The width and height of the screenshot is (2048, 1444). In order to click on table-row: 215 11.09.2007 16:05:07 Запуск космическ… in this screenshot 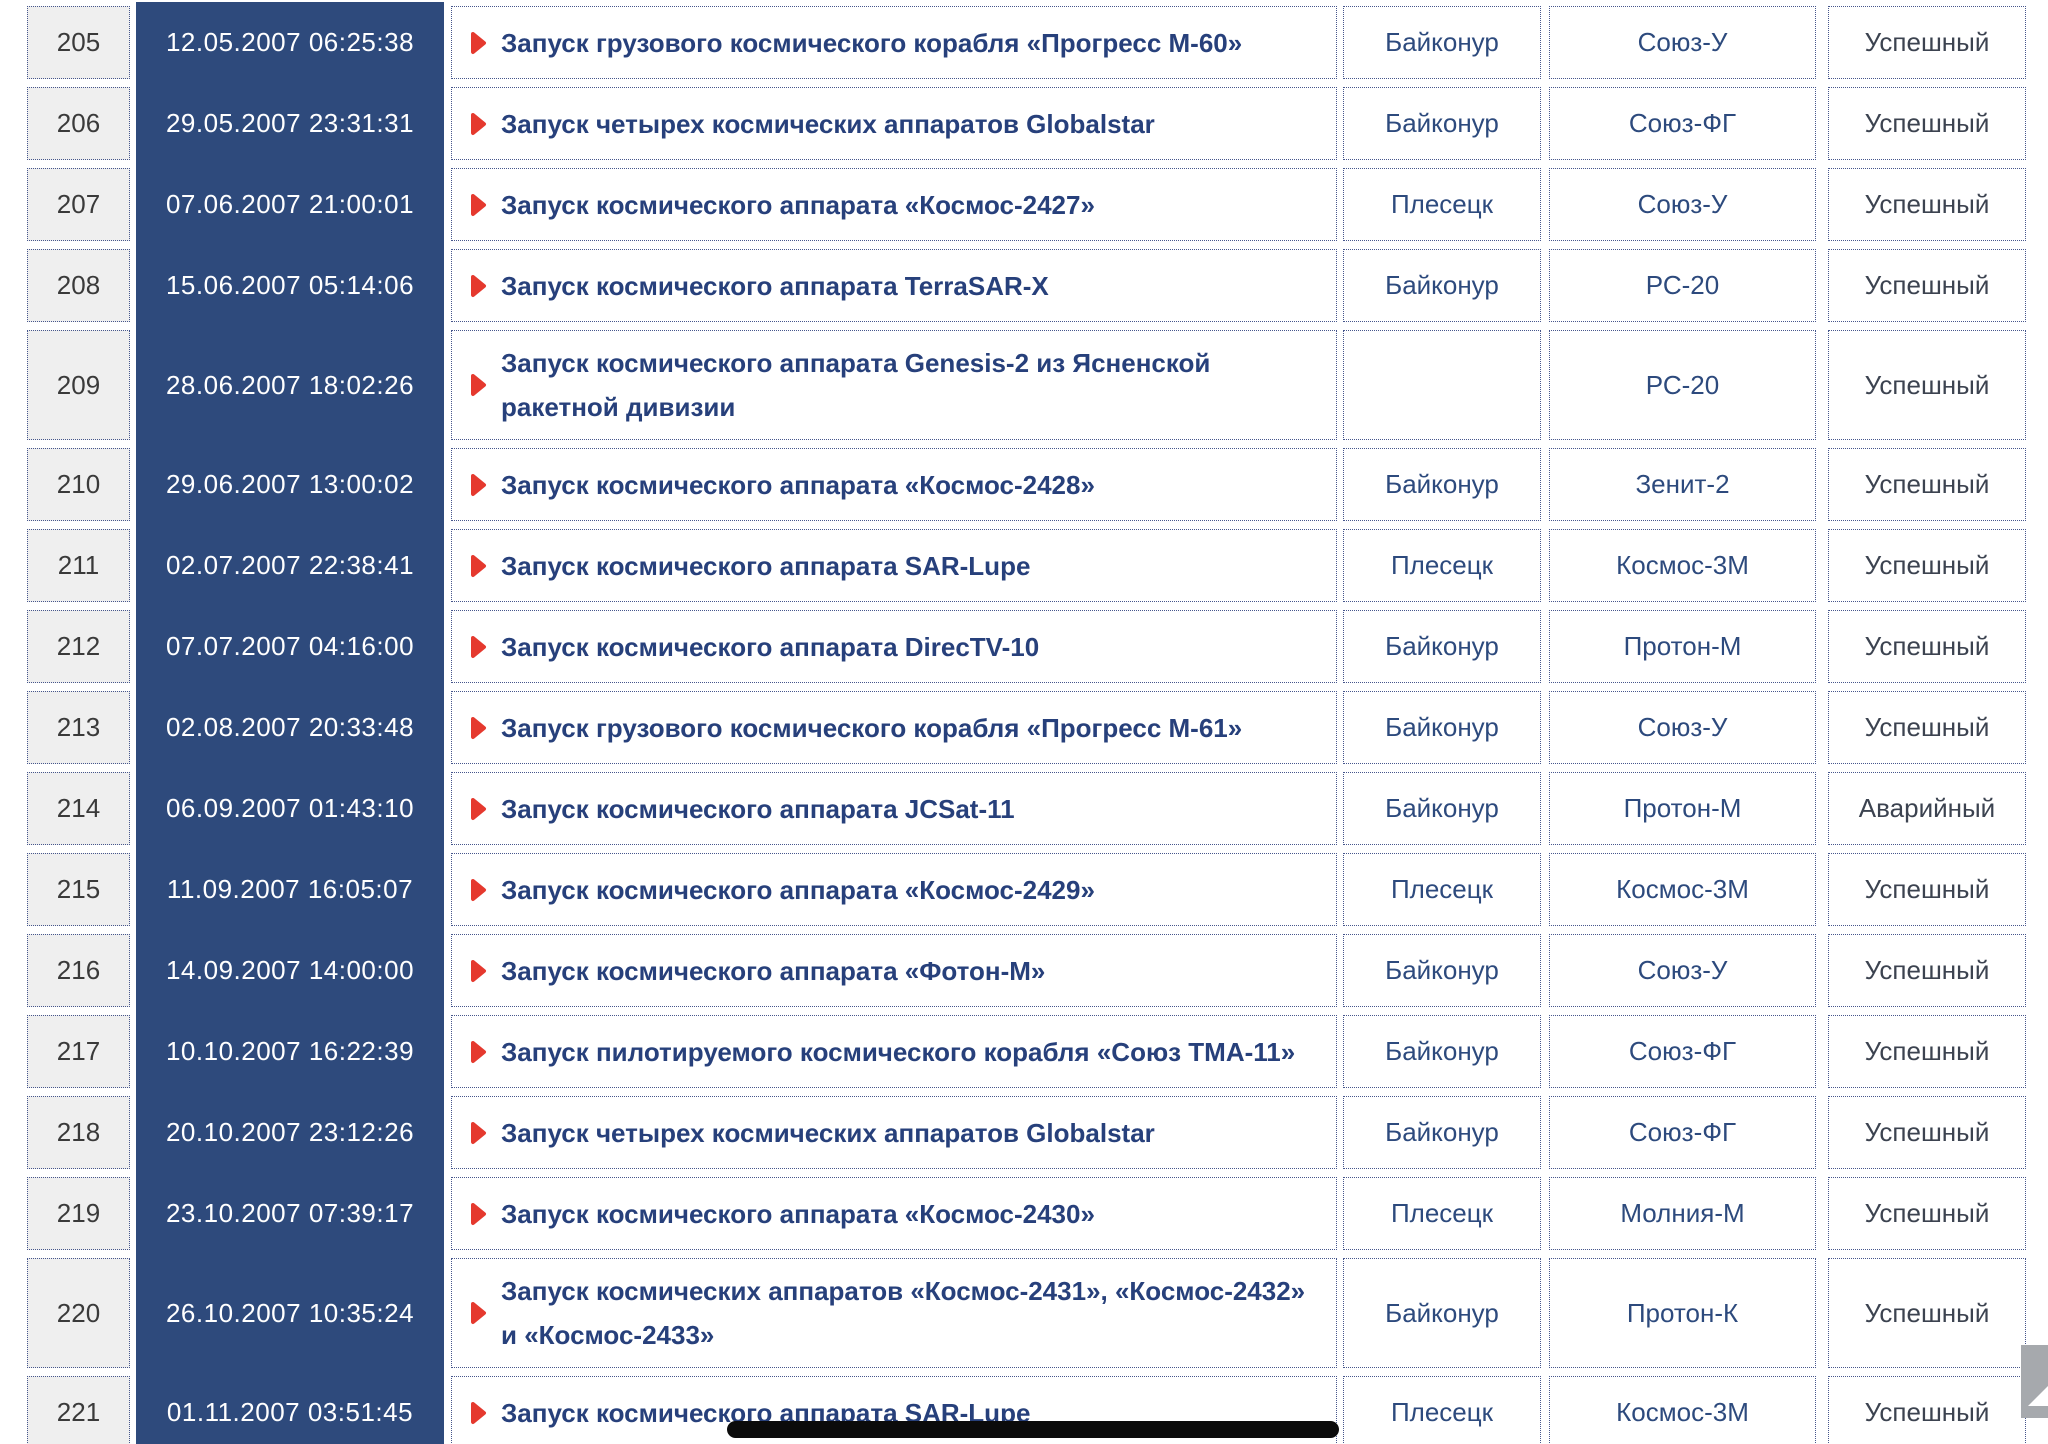, I will do `click(1026, 889)`.